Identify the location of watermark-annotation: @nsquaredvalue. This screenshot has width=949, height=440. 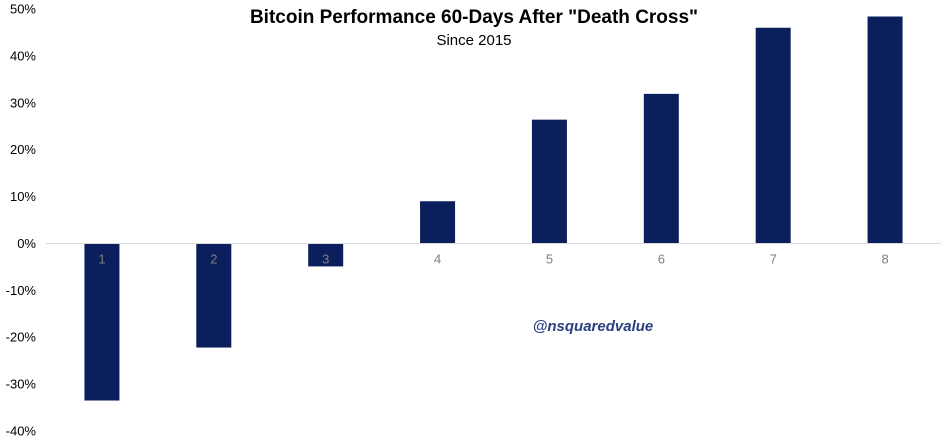
(593, 326).